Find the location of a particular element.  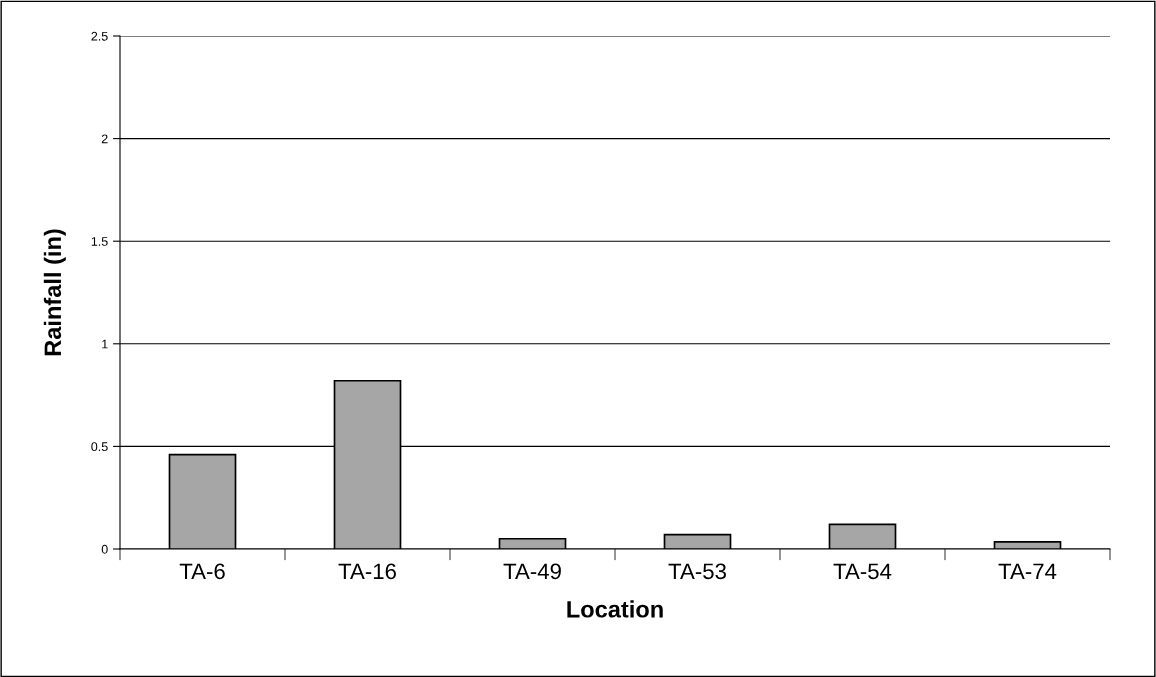

y-tick-label: 2.5 is located at coordinates (99, 36).